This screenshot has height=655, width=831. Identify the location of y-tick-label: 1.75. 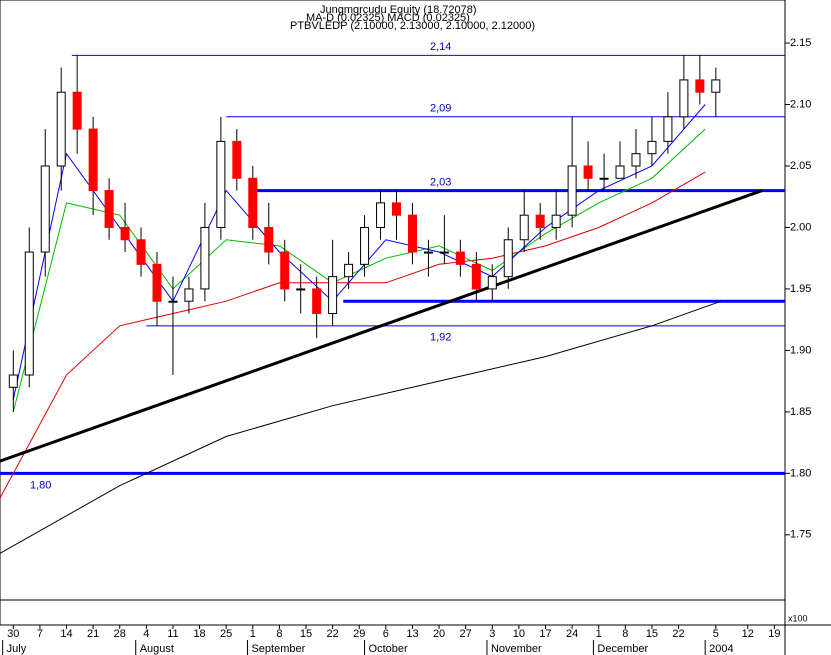
(800, 535).